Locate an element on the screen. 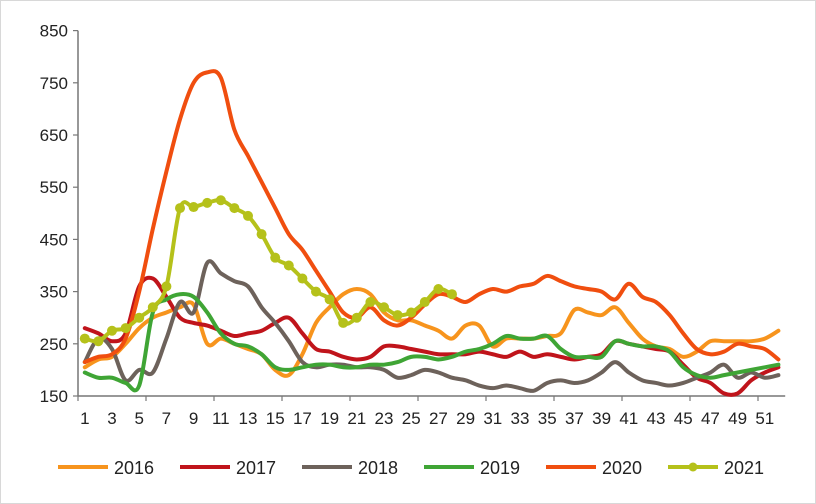 Image resolution: width=816 pixels, height=504 pixels. x-tick-label: 35 is located at coordinates (547, 418).